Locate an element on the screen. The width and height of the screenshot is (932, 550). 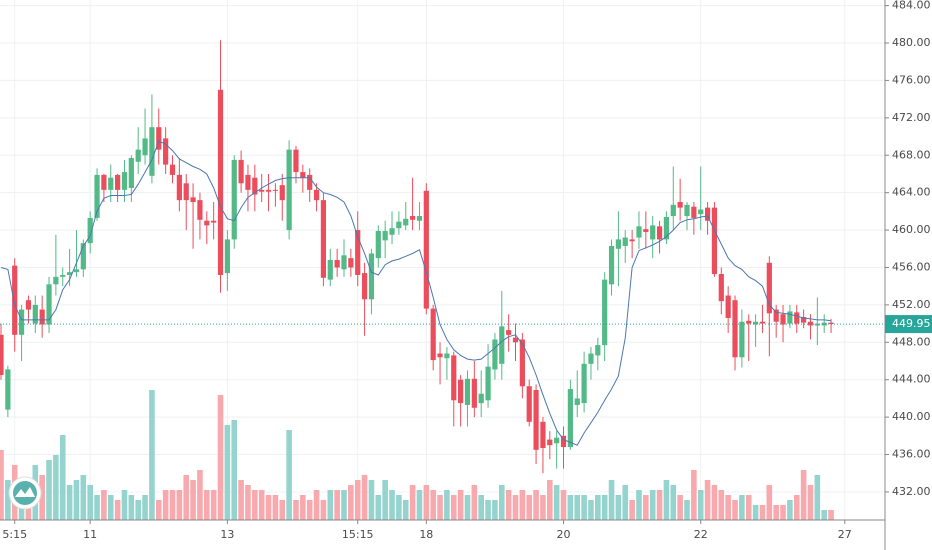
y-tick-label: 444.00 is located at coordinates (911, 379).